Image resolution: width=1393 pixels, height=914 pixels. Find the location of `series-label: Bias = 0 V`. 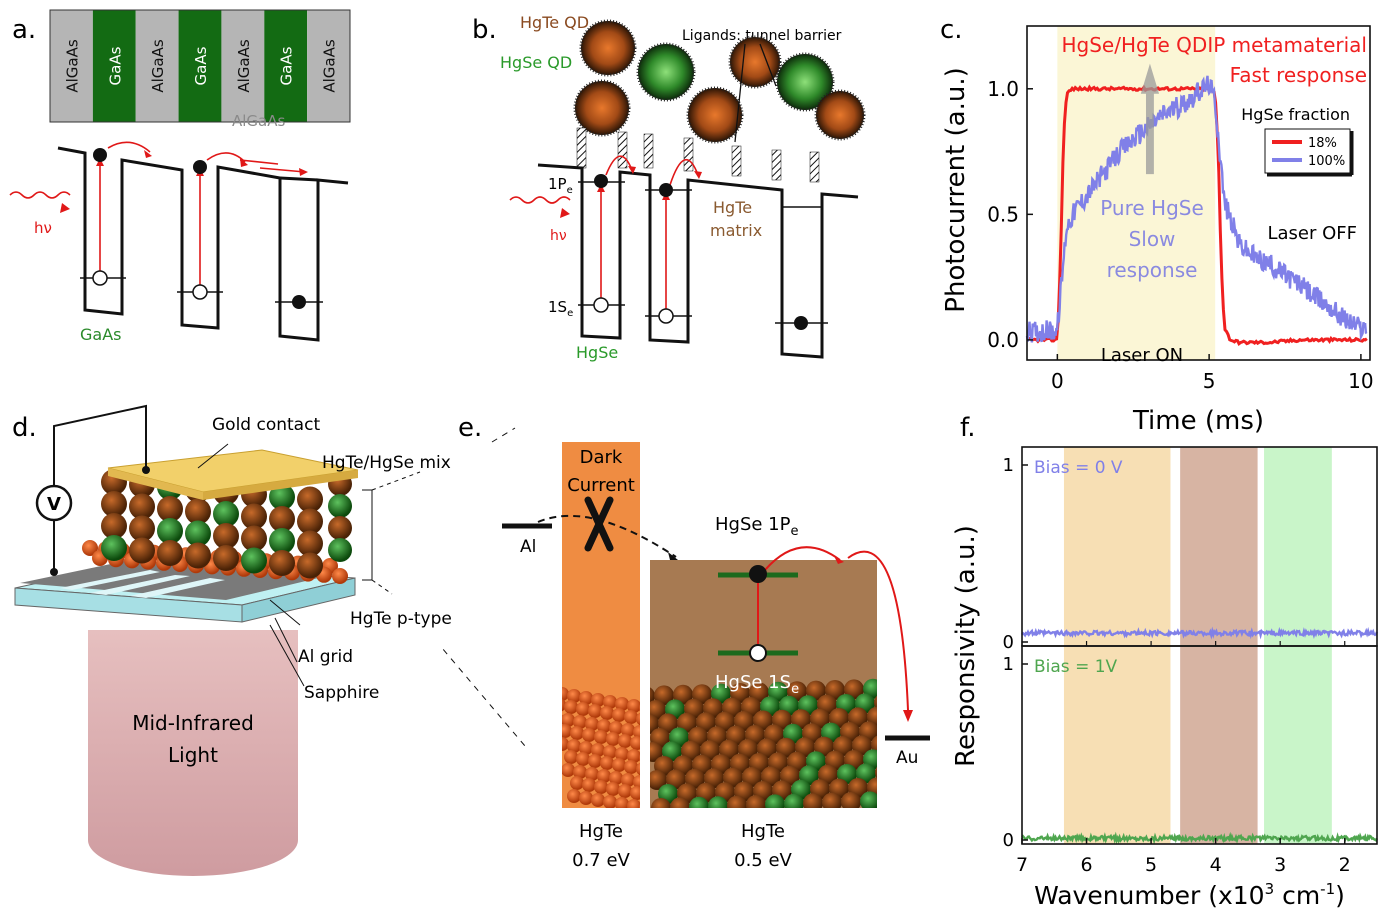

series-label: Bias = 0 V is located at coordinates (1078, 468).